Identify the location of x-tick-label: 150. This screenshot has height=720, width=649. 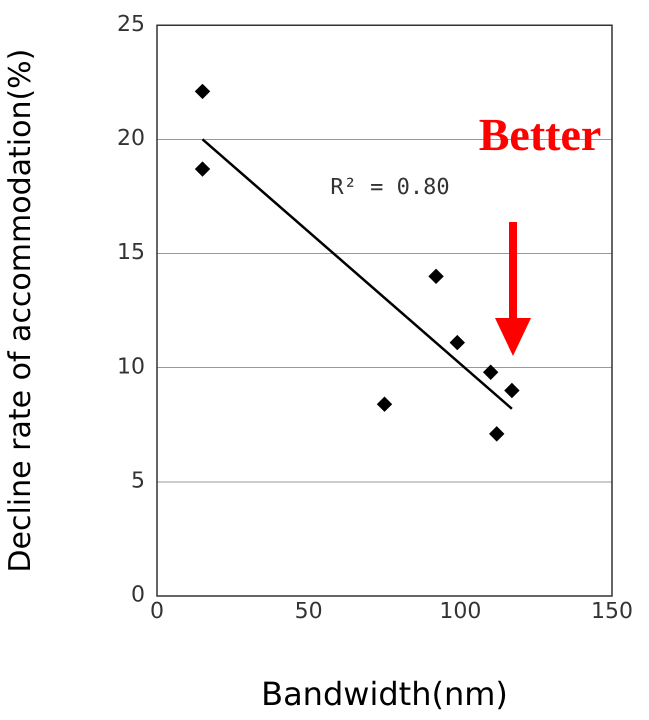
(612, 611).